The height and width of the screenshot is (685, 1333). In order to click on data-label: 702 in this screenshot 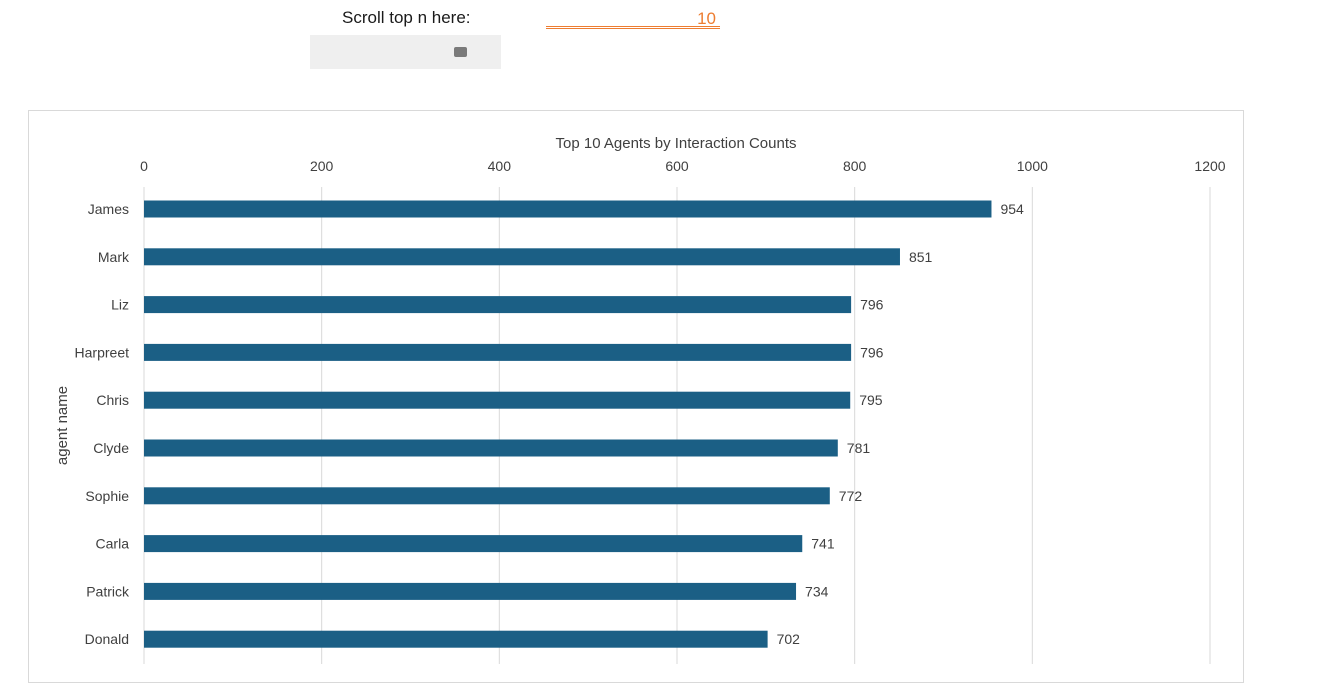, I will do `click(789, 639)`.